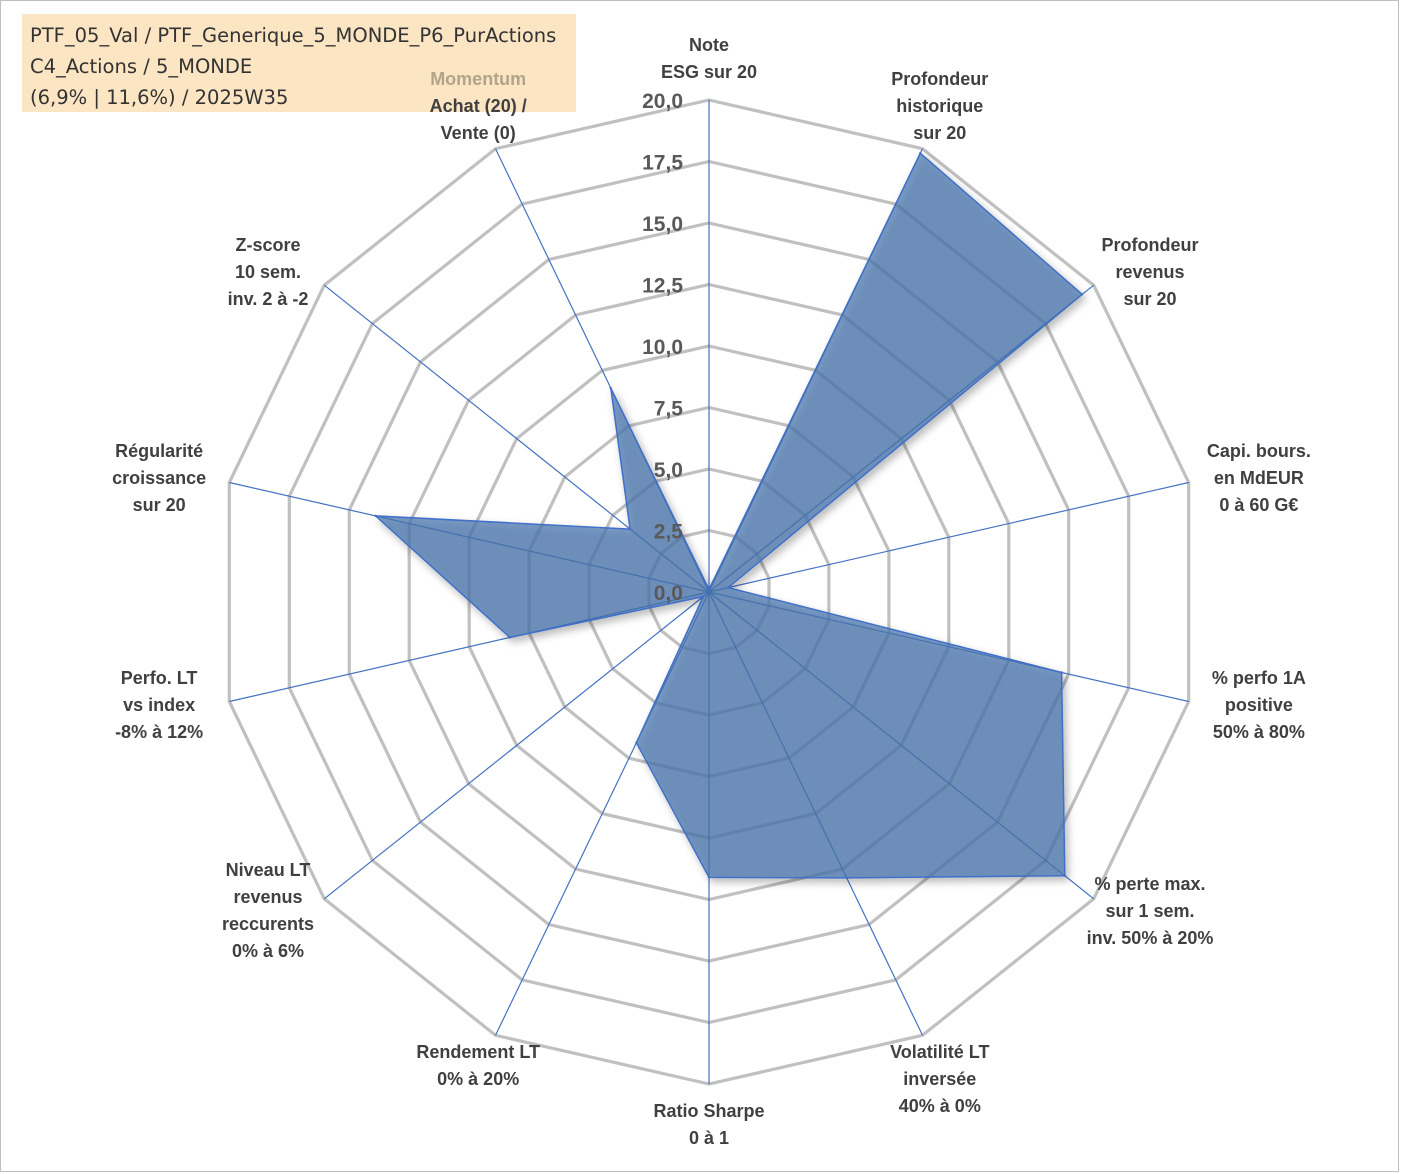  I want to click on axis-label-12: Z-score 10 sem. inv. 2 à -2, so click(268, 272).